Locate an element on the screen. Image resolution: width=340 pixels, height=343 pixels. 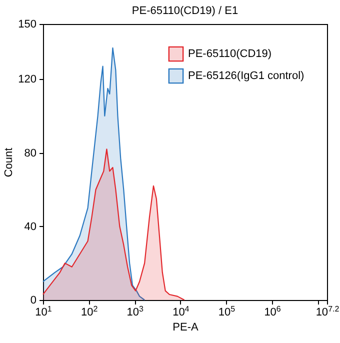
x-tick-label: 10$^{5}$ is located at coordinates (227, 311).